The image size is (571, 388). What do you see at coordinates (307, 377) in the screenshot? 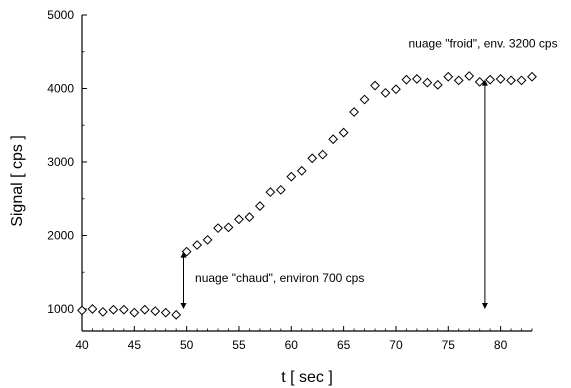
I see `x-axis-title: t [ sec ]` at bounding box center [307, 377].